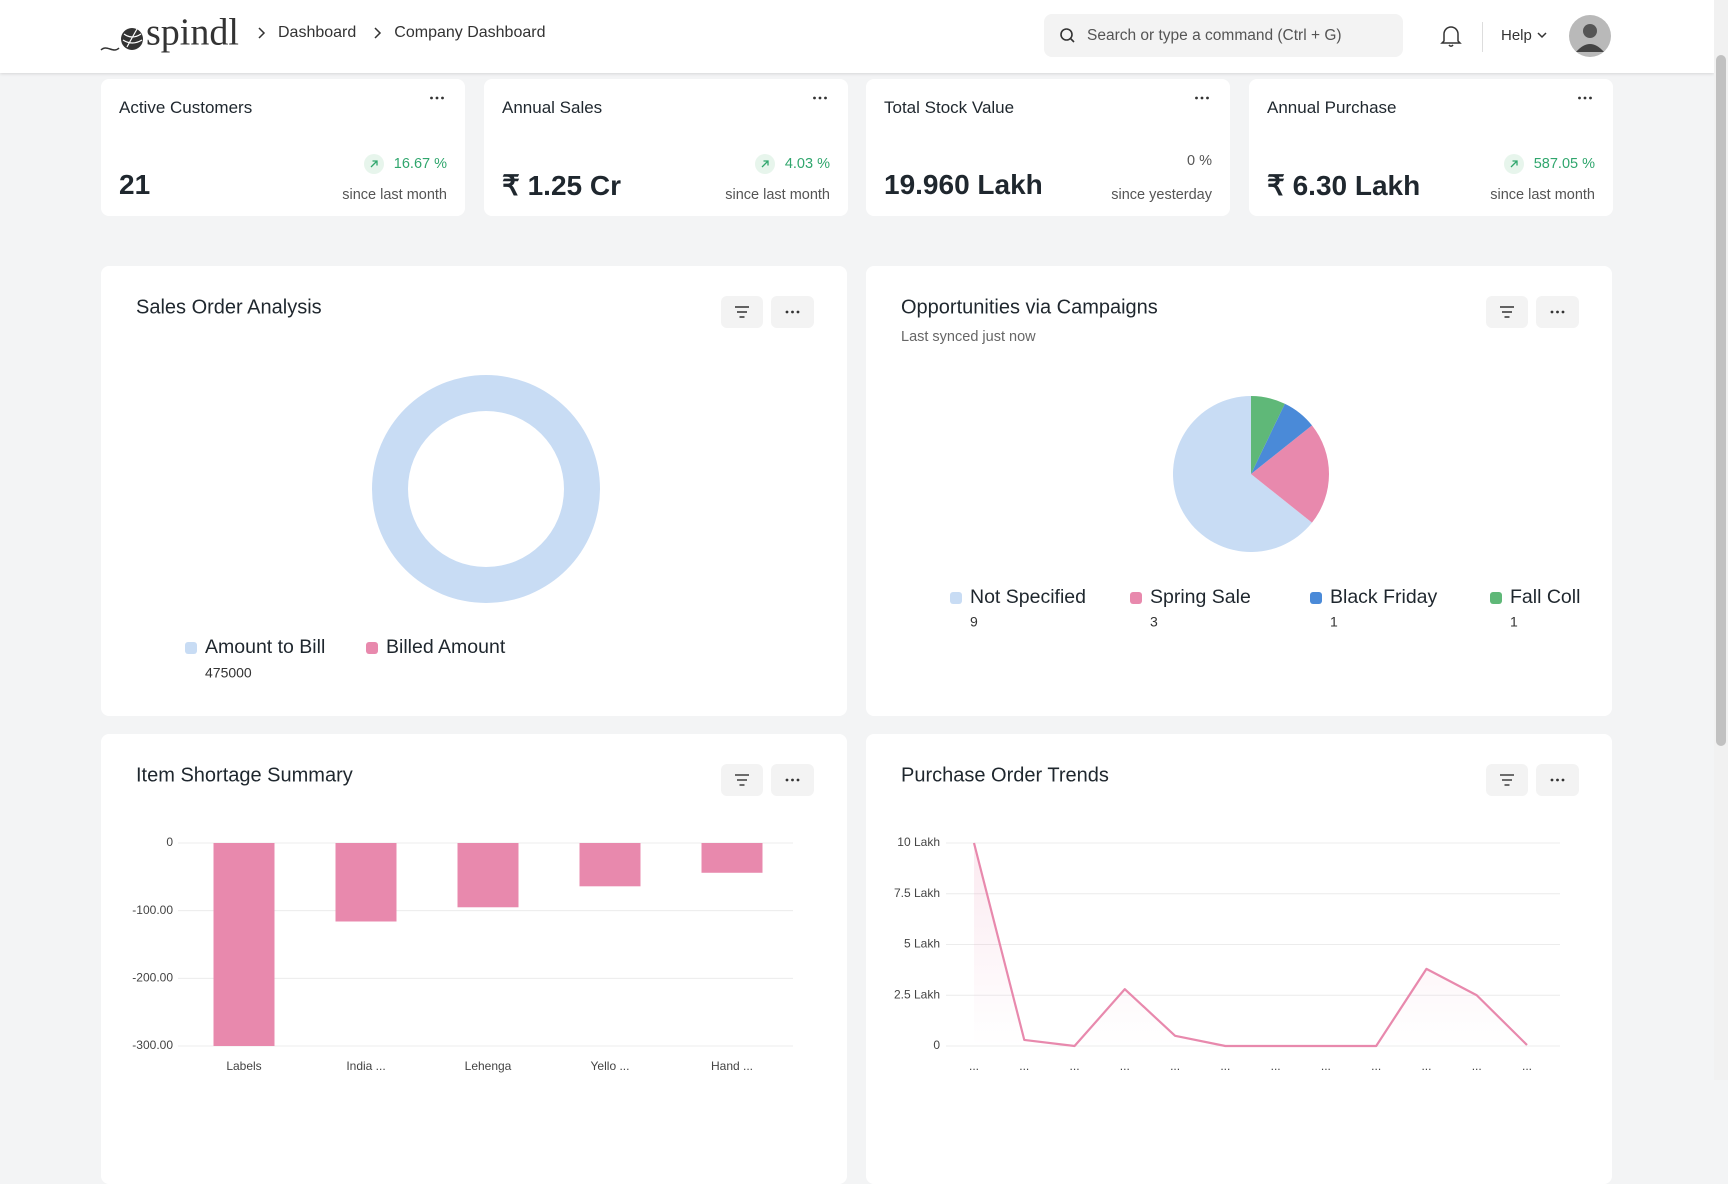 This screenshot has height=1184, width=1728. I want to click on kpi-change: 587.05 %, so click(1564, 164).